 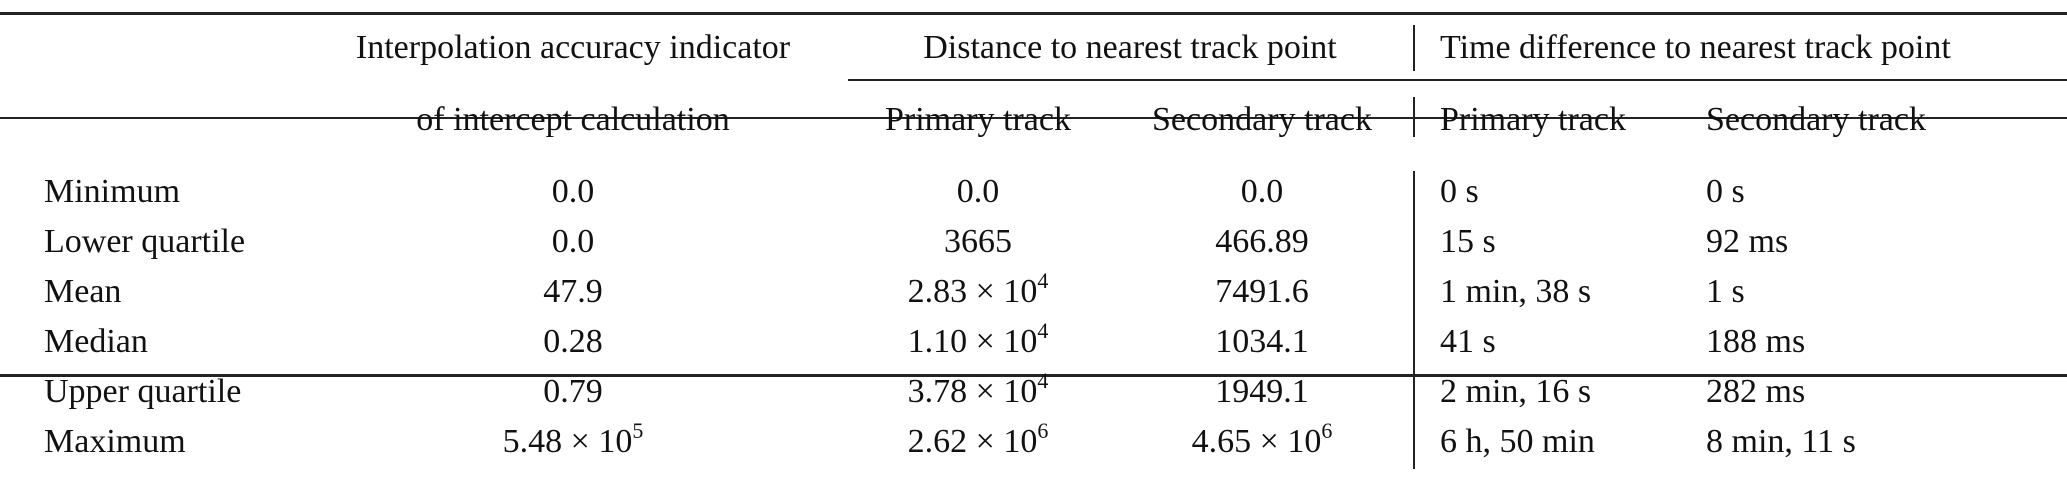 I want to click on header-interp-line2: of intercept calculation, so click(x=573, y=119).